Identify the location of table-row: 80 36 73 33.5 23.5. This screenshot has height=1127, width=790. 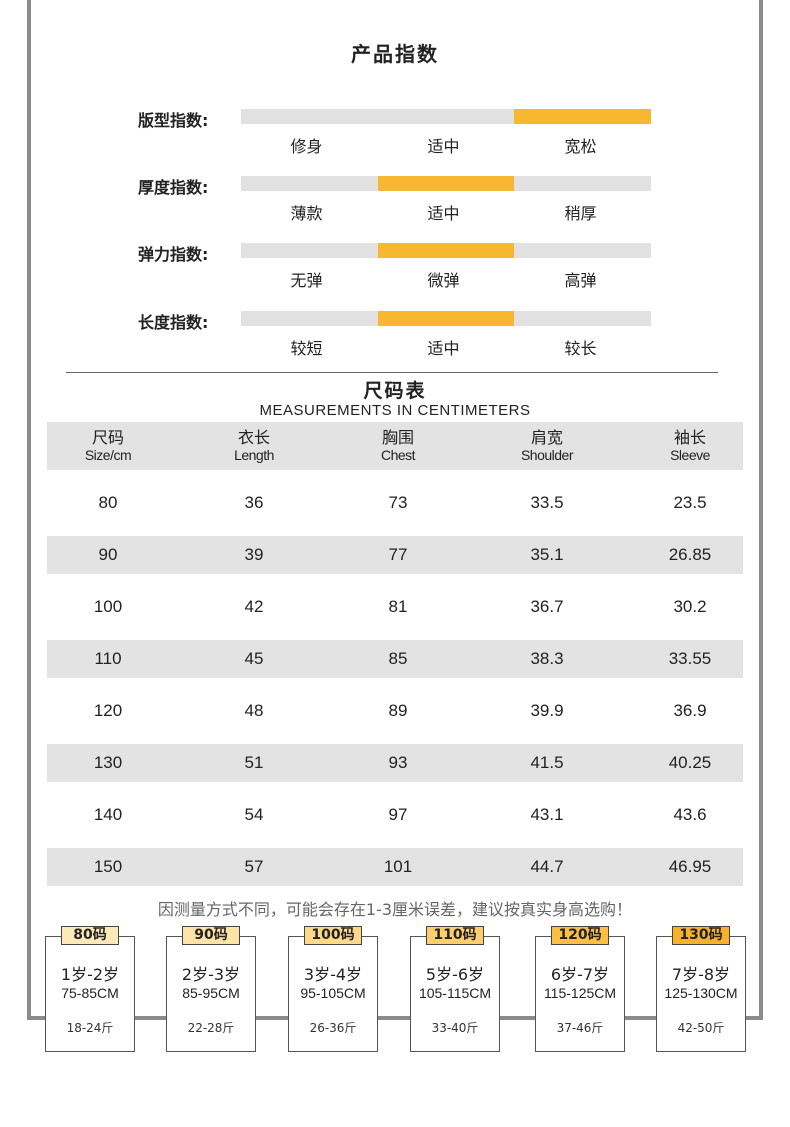
(395, 503).